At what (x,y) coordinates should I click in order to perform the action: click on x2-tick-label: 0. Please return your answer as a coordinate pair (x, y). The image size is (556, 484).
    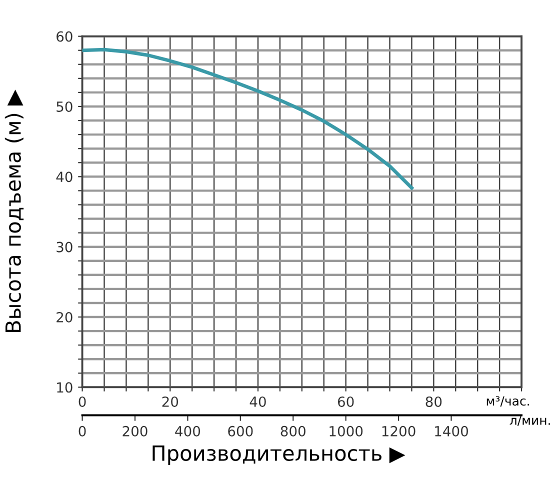
    Looking at the image, I should click on (82, 431).